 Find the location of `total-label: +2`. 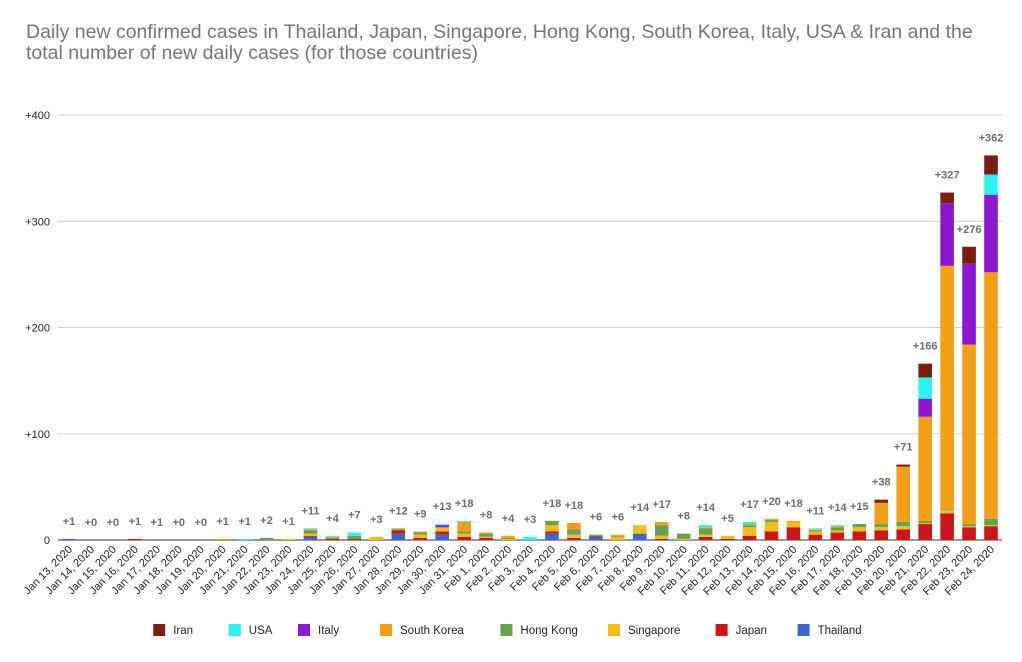

total-label: +2 is located at coordinates (266, 521).